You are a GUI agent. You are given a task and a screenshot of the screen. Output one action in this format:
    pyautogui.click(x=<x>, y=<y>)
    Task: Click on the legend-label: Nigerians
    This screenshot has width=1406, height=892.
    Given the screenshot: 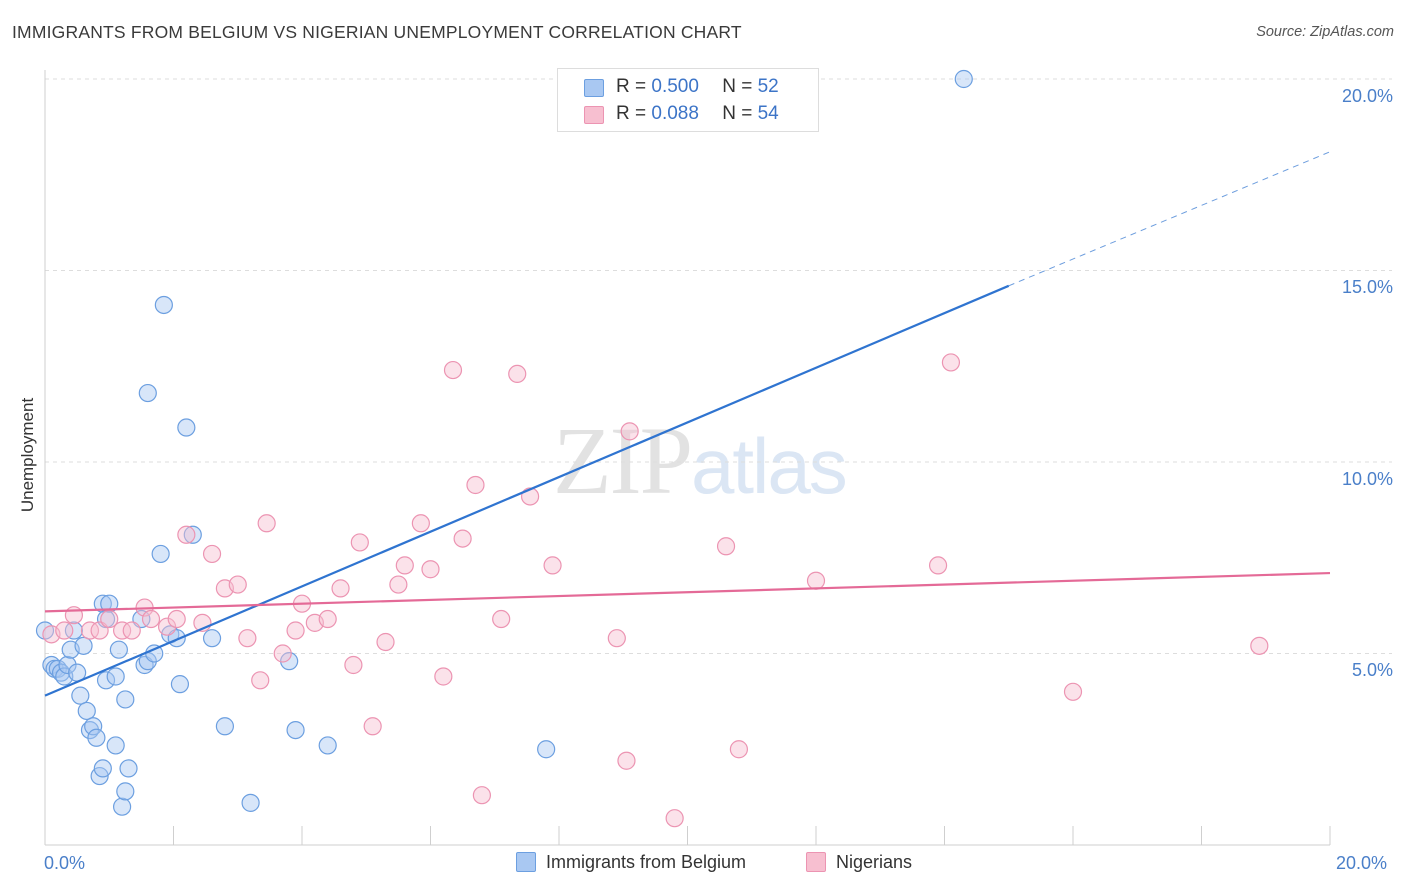 What is the action you would take?
    pyautogui.click(x=874, y=862)
    